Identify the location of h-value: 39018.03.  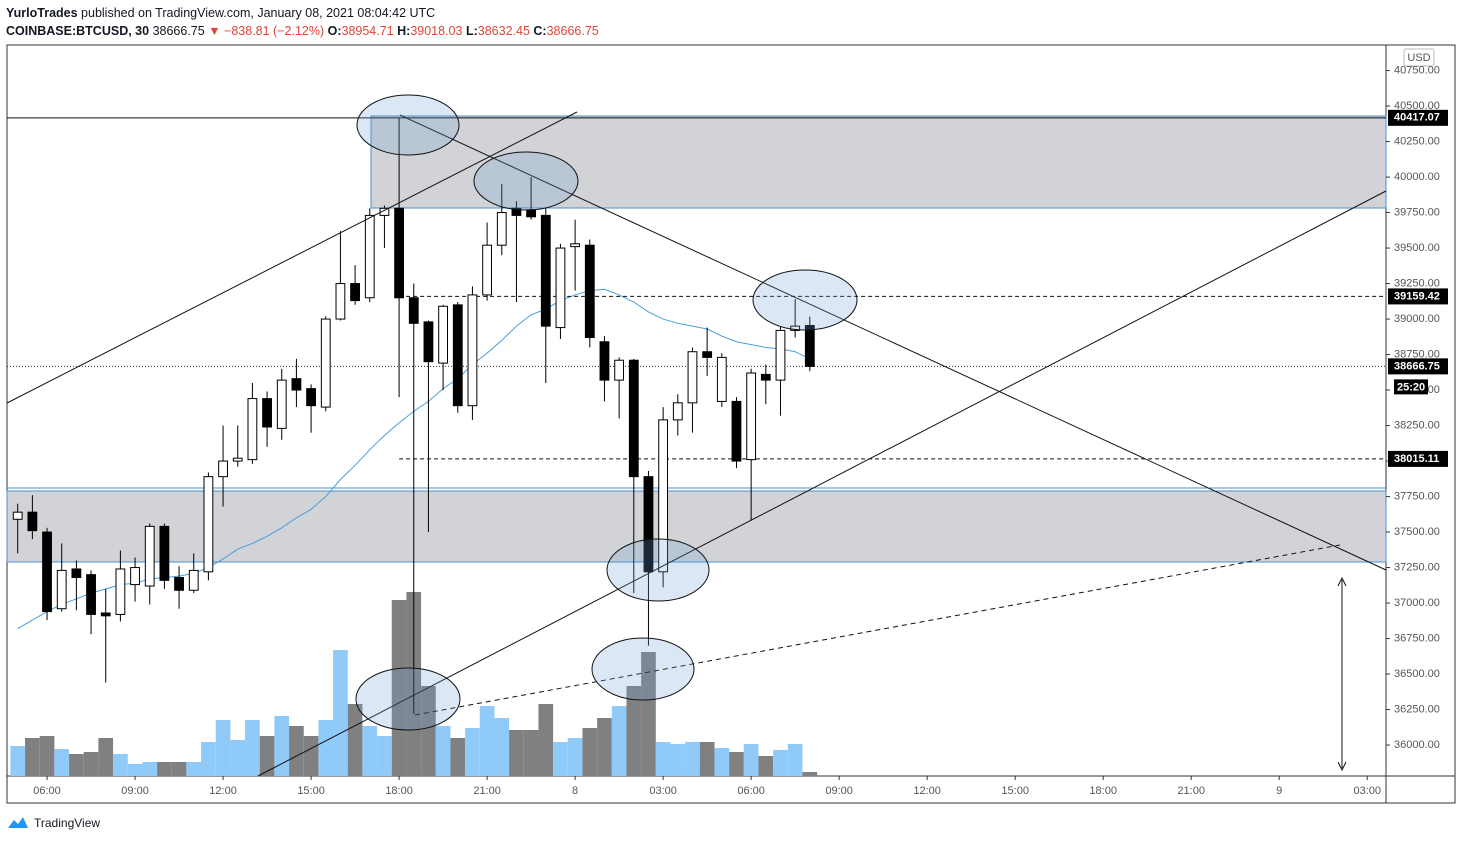
(436, 31).